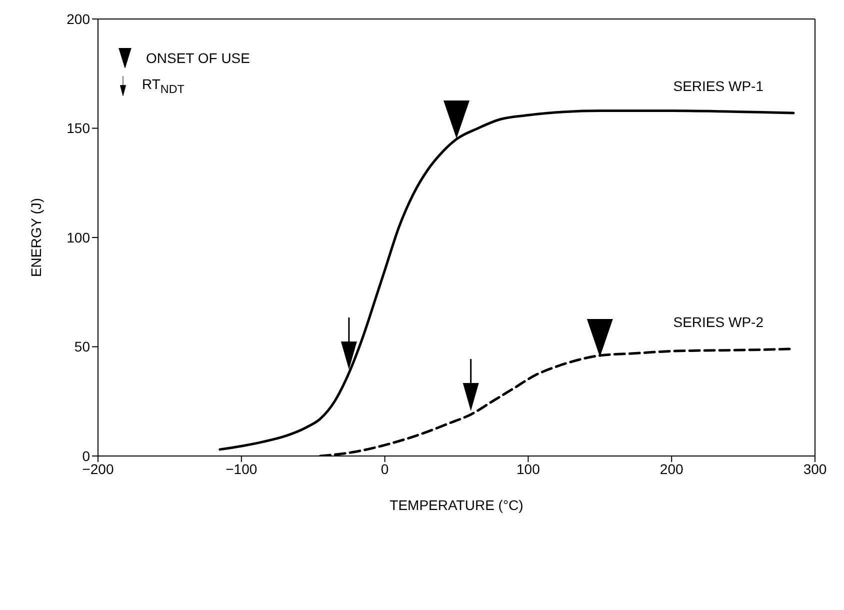 The image size is (844, 610). I want to click on y-tick-label: 200, so click(78, 18).